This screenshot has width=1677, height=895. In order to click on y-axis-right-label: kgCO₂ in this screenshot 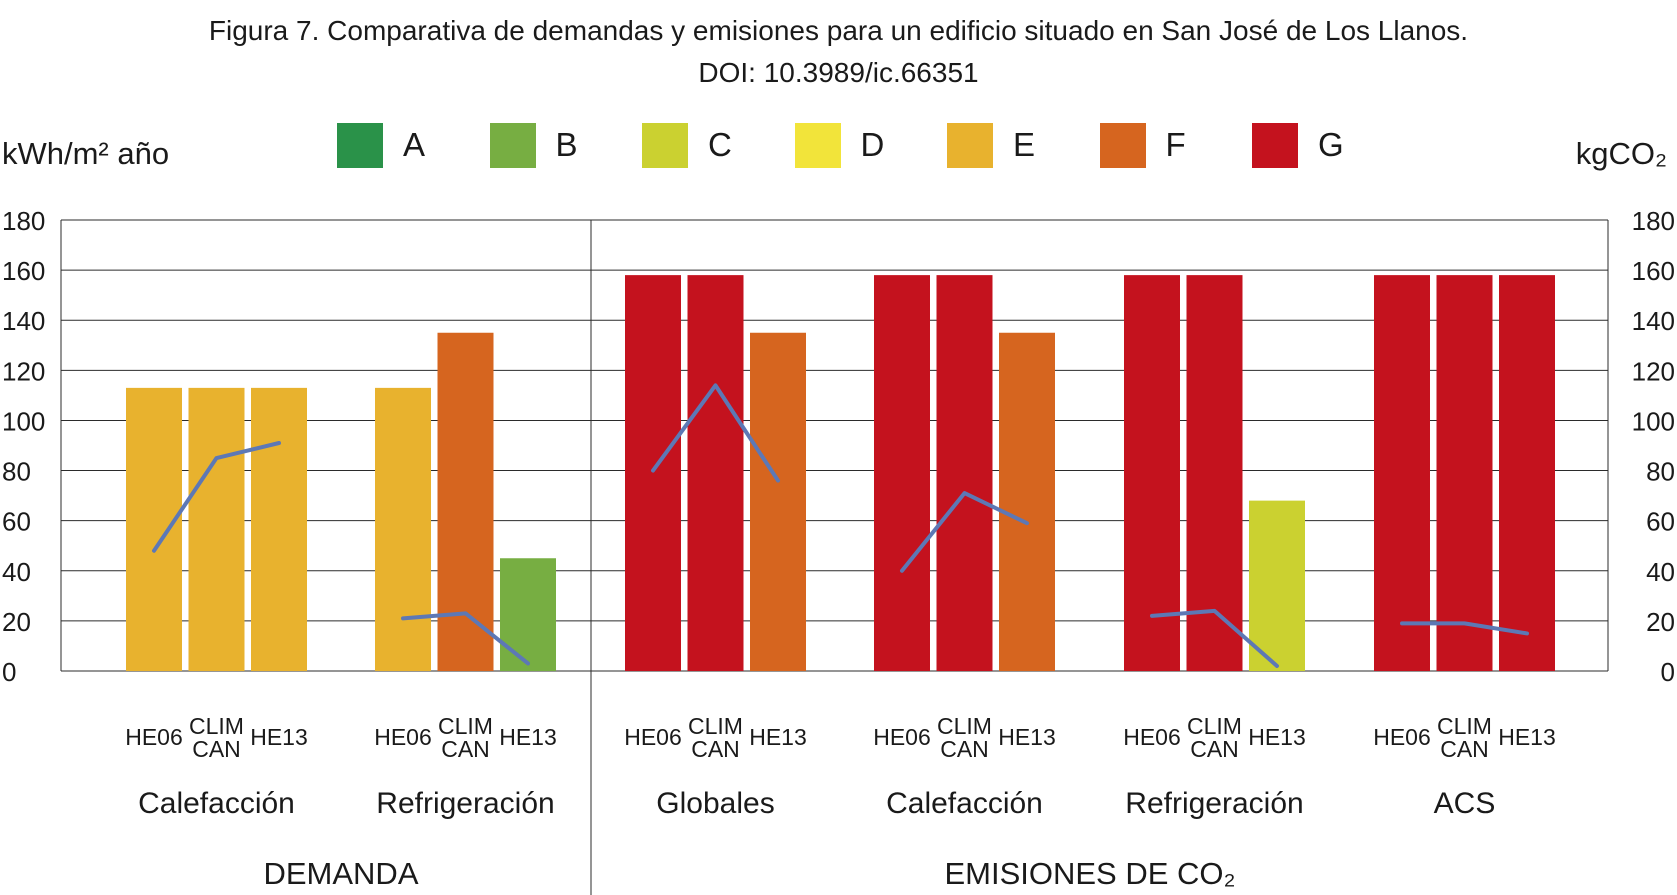, I will do `click(1621, 153)`.